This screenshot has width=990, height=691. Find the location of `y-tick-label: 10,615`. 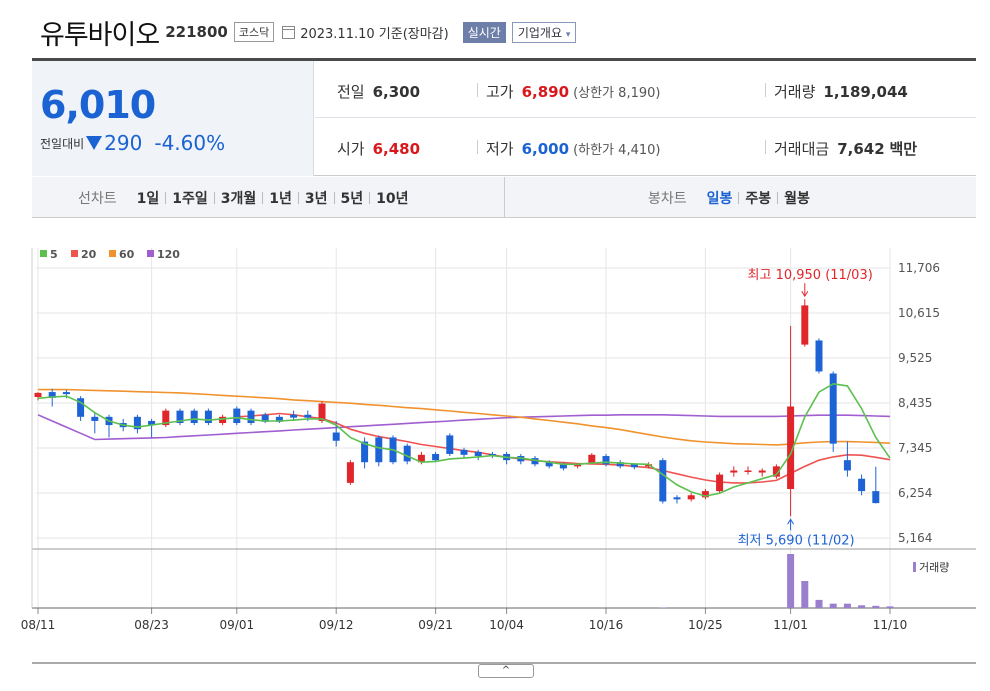

y-tick-label: 10,615 is located at coordinates (919, 313).